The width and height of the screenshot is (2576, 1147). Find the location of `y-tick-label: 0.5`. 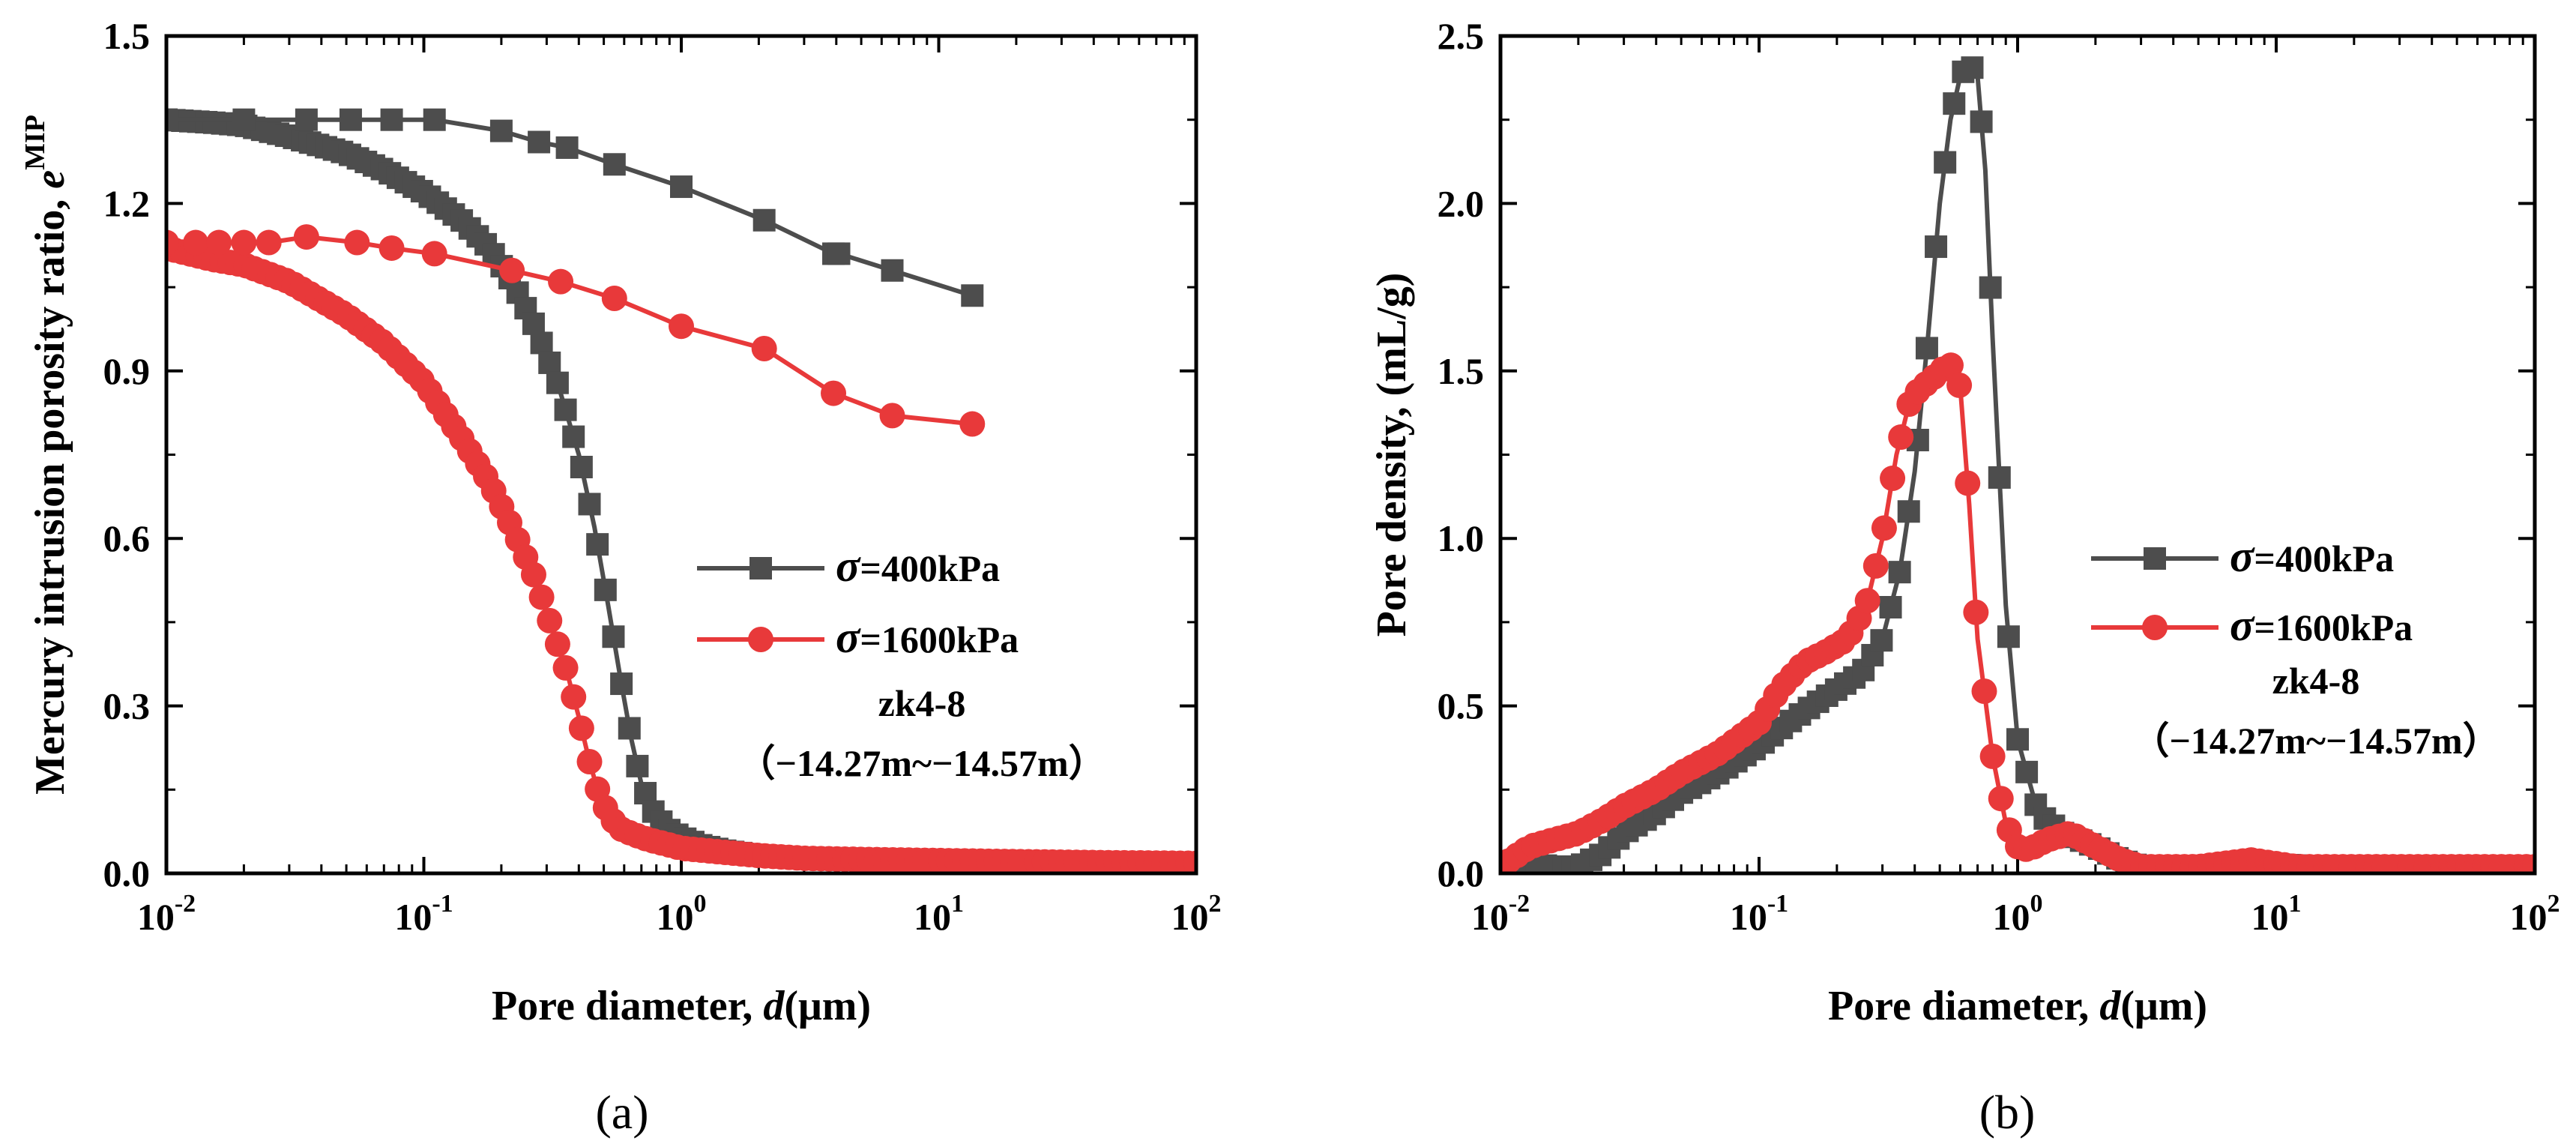

y-tick-label: 0.5 is located at coordinates (1462, 706).